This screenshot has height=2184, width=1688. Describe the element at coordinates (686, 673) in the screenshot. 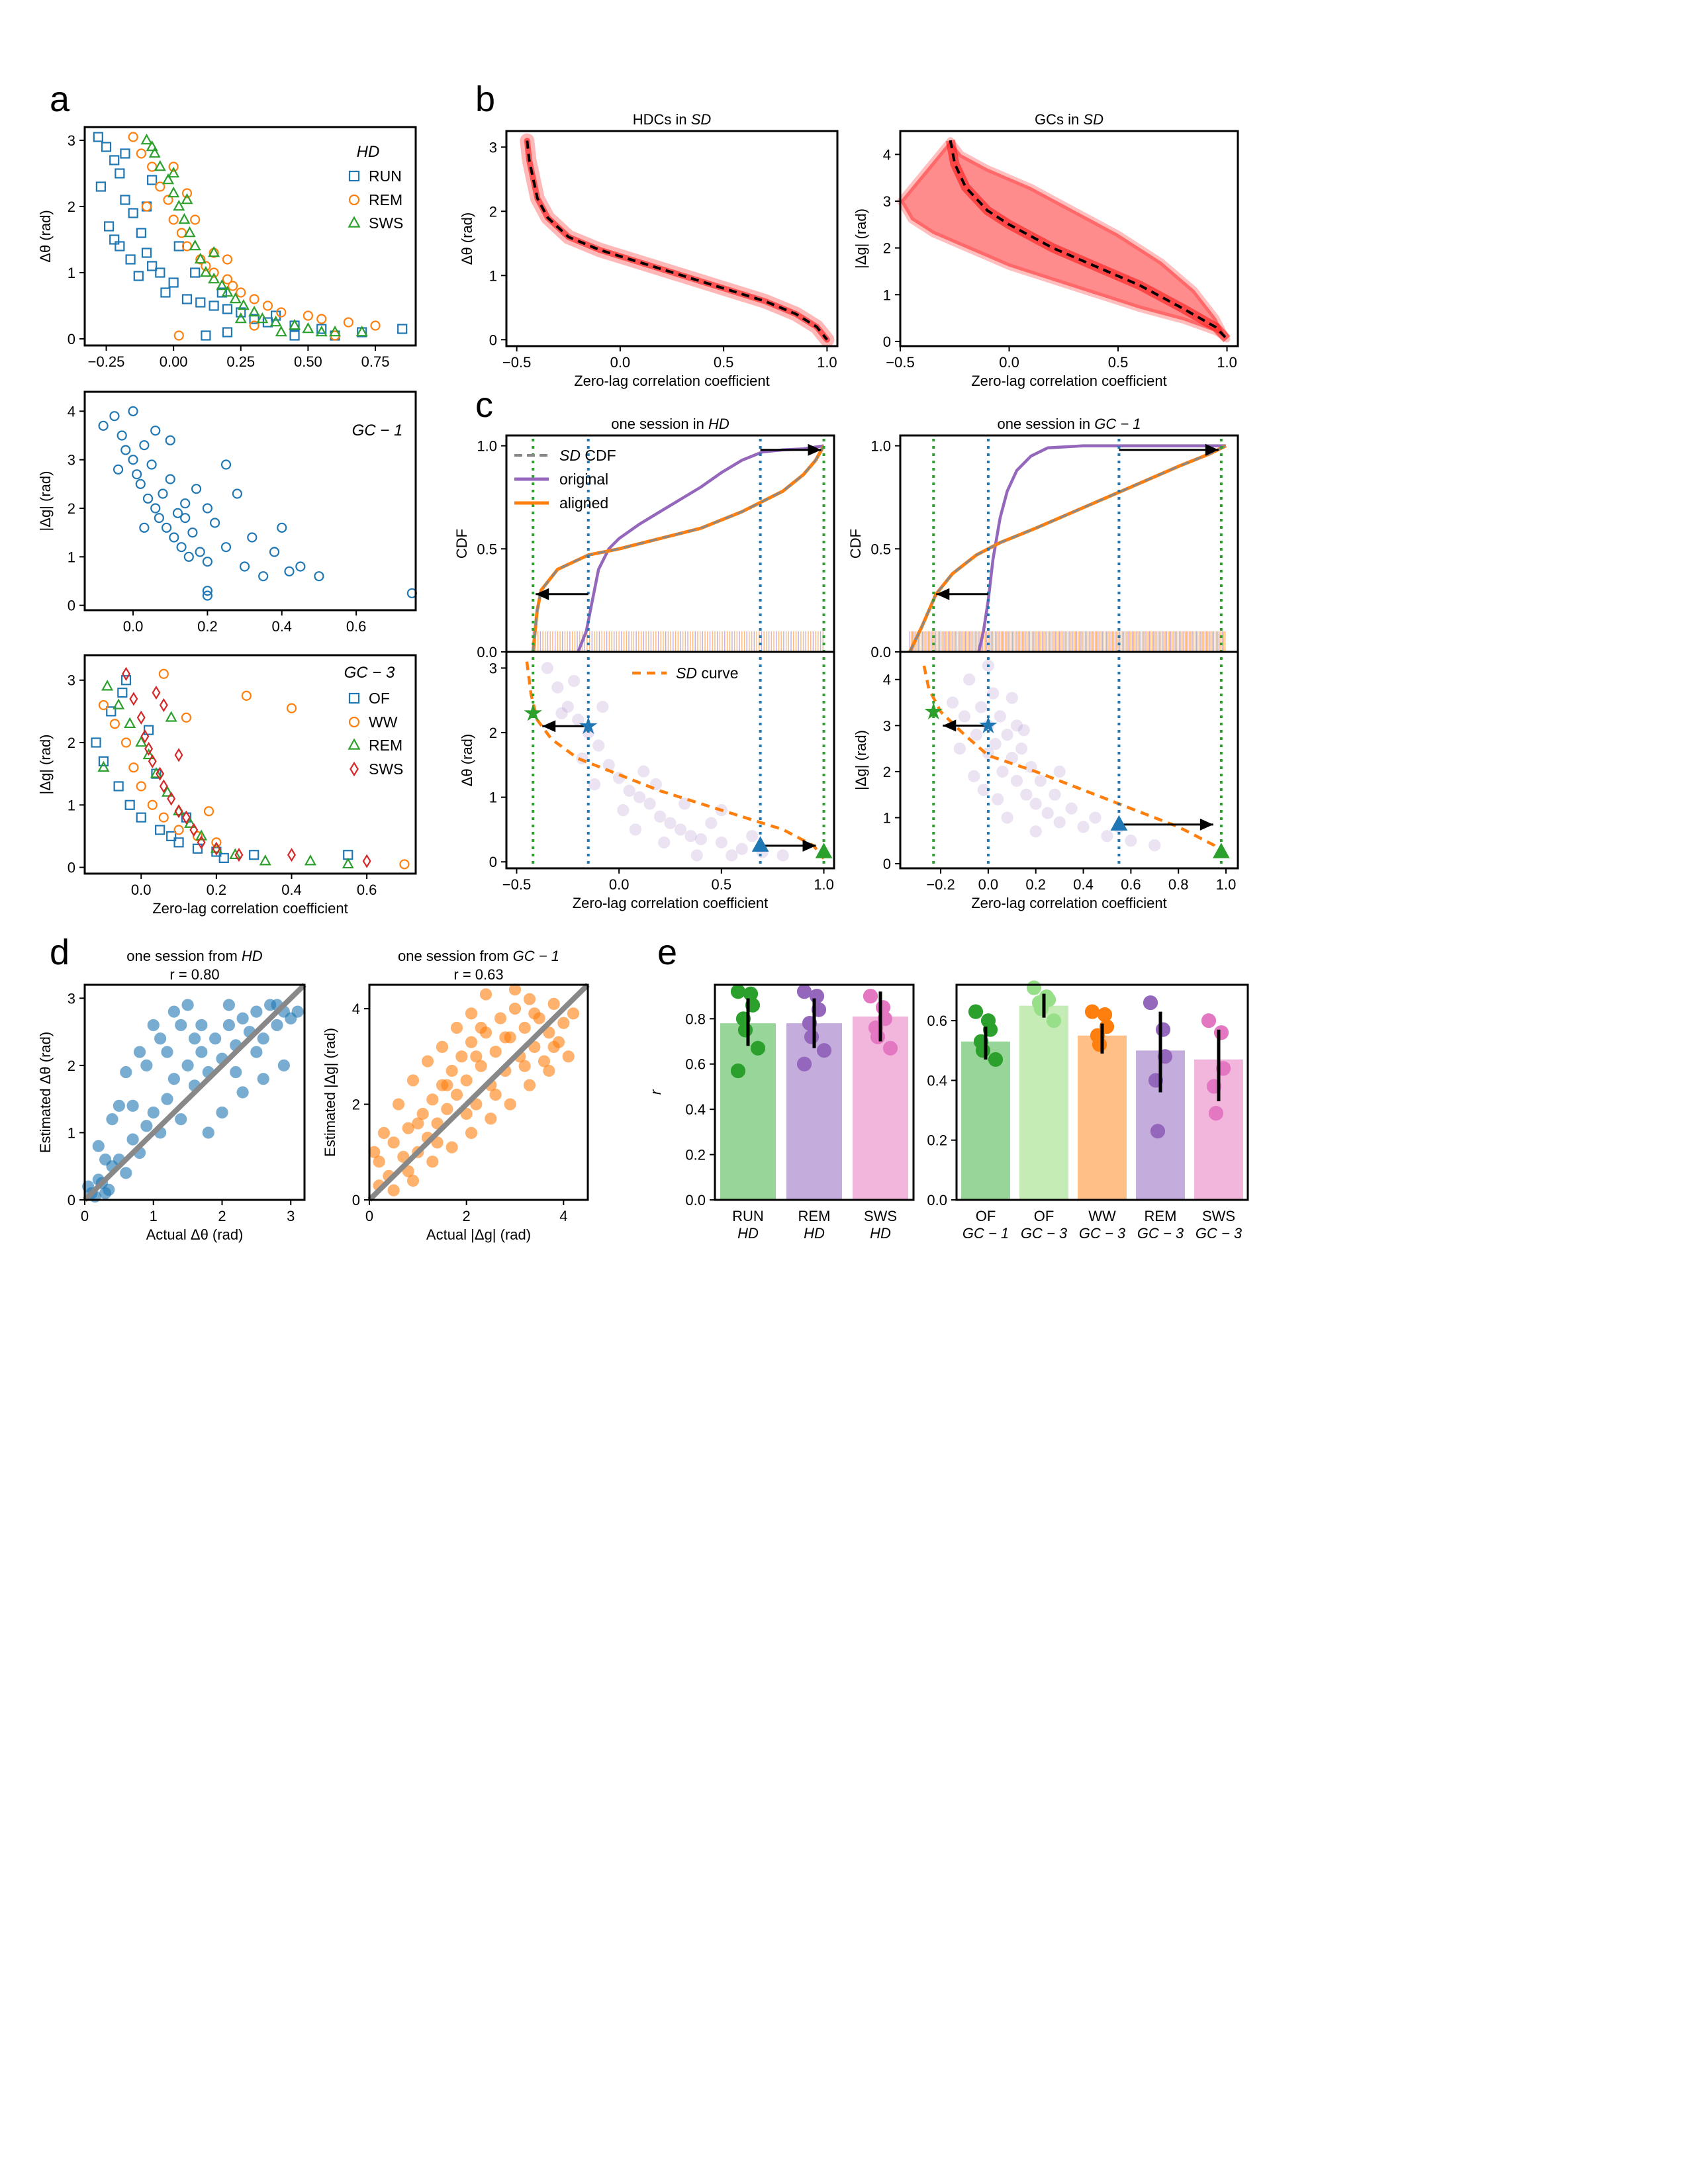

I see `legend-emphasis: SD` at that location.